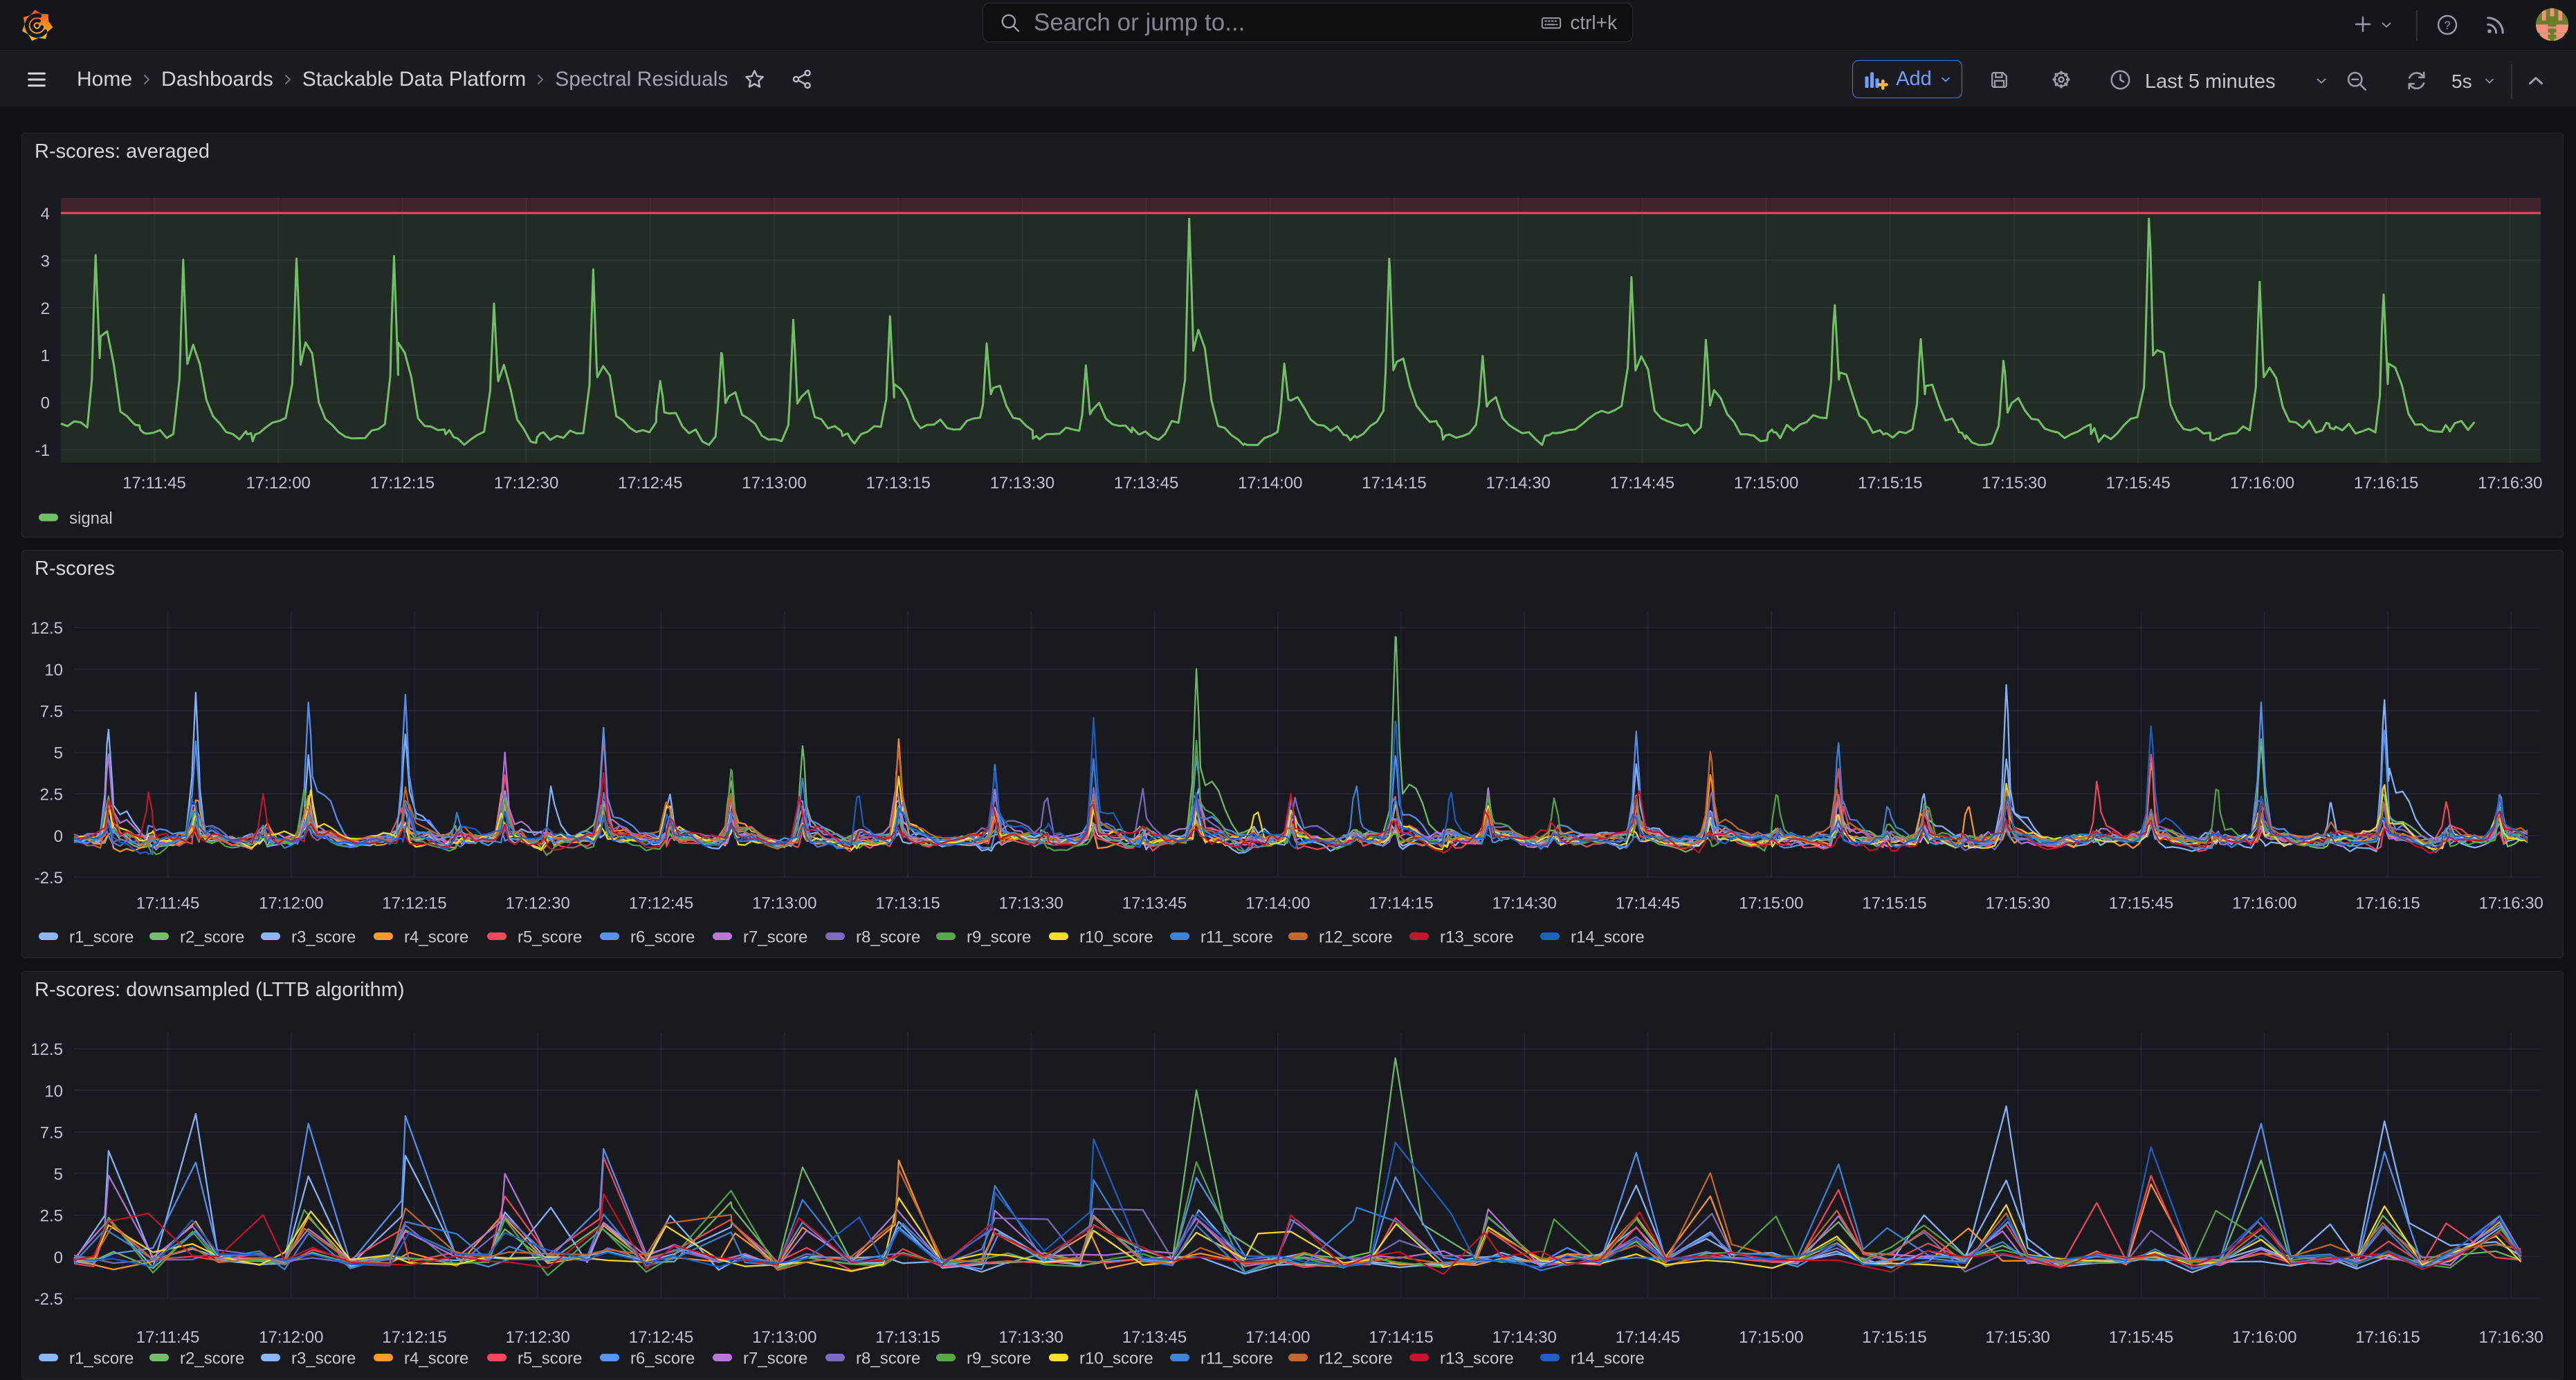 This screenshot has width=2576, height=1380. What do you see at coordinates (550, 1359) in the screenshot?
I see `svg-text: r5_score` at bounding box center [550, 1359].